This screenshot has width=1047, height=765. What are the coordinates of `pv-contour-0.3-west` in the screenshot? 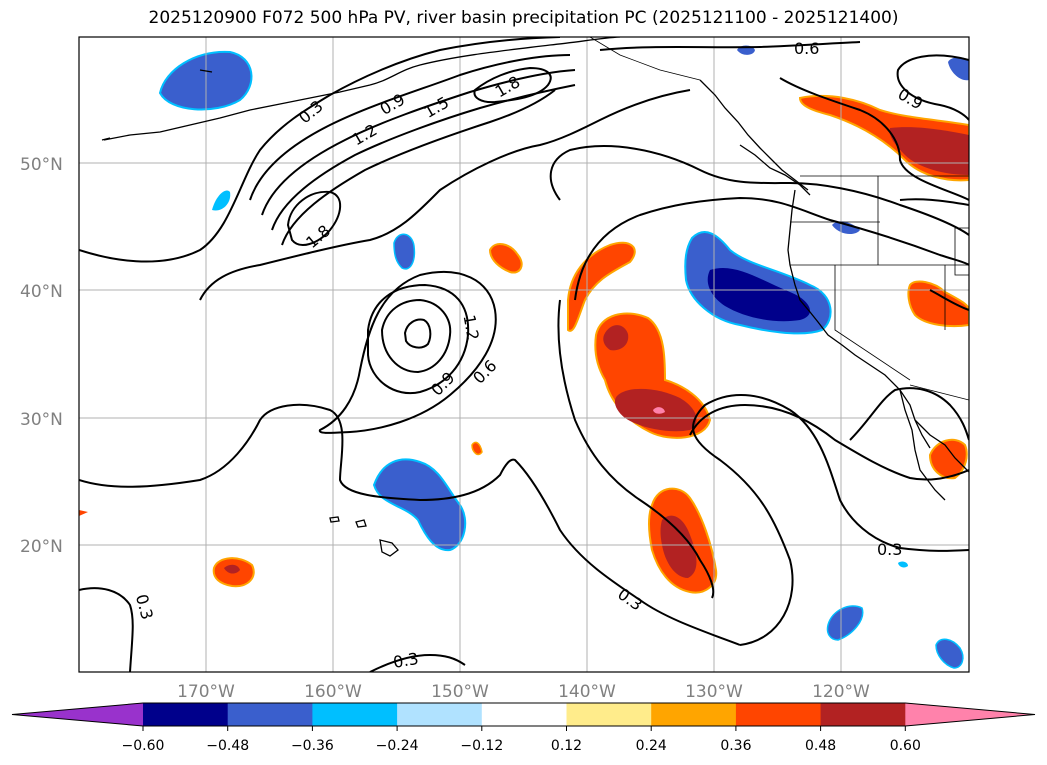 It's located at (320, 150).